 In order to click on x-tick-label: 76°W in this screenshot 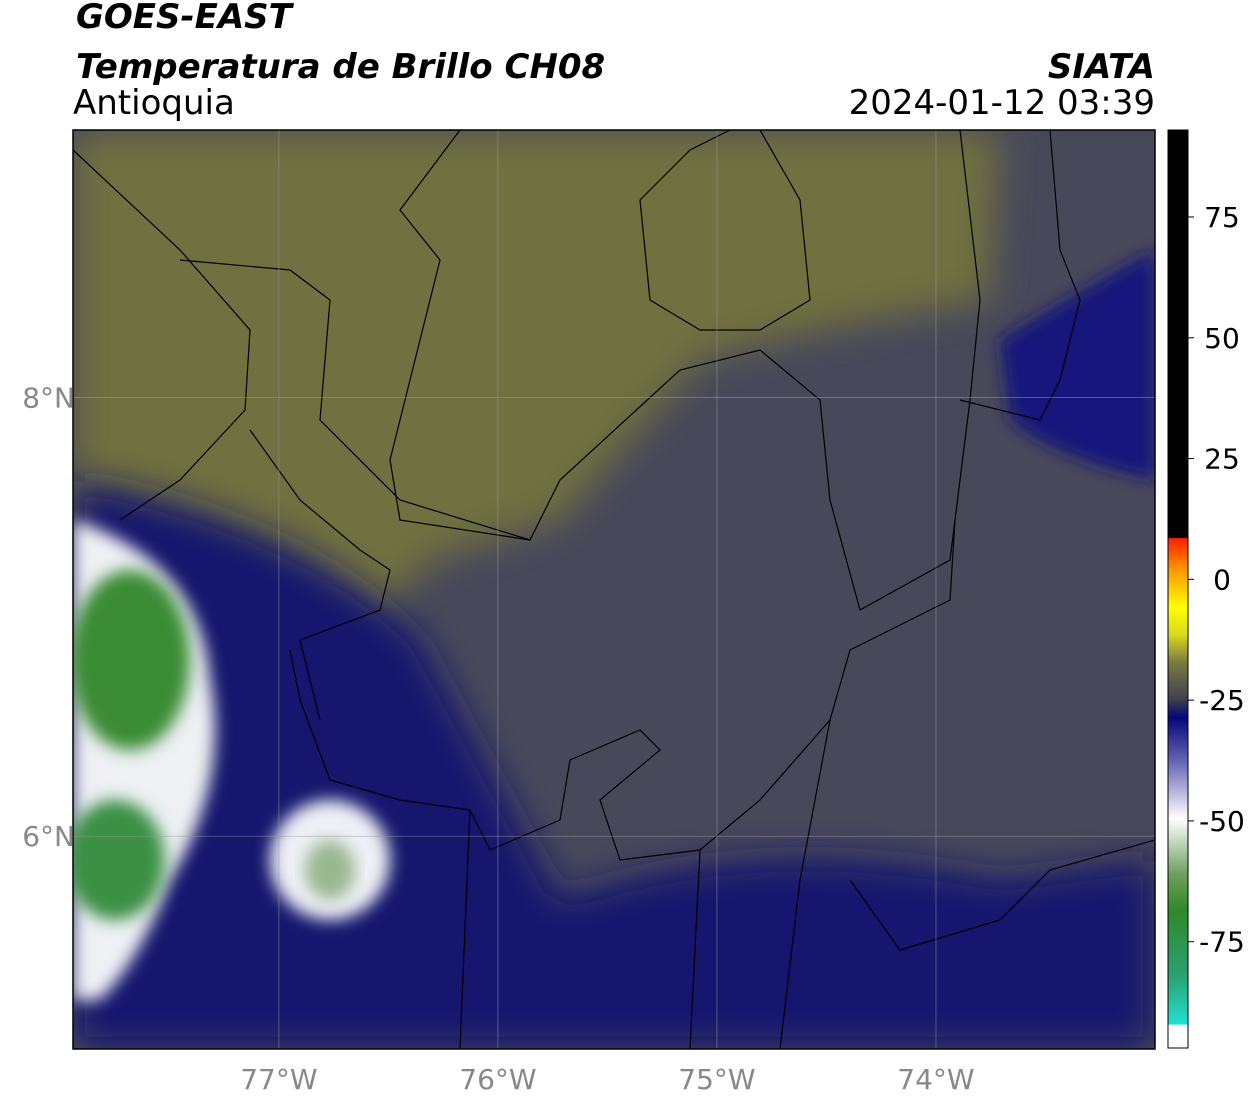, I will do `click(497, 1079)`.